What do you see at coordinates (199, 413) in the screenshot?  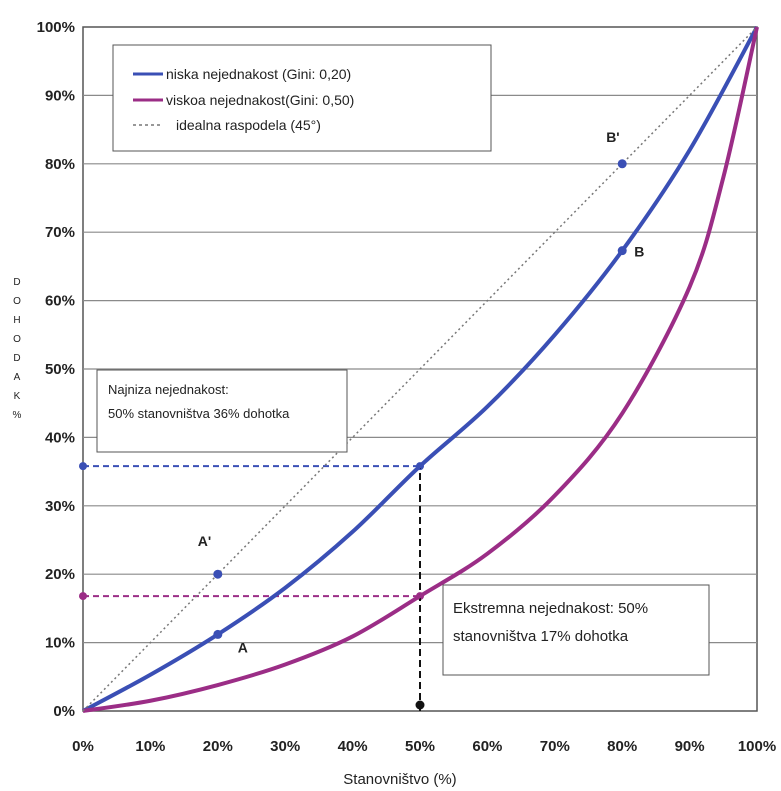 I see `annotation-low-line-2: 50% stanovništva 36% dohotka` at bounding box center [199, 413].